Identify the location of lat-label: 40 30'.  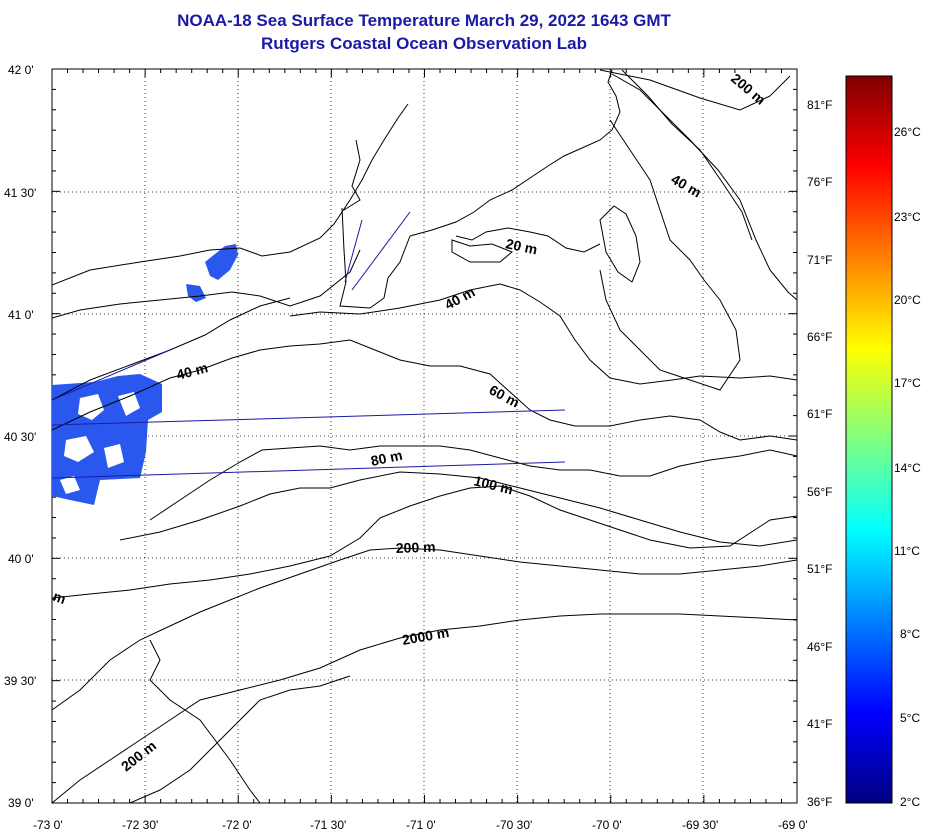
(20, 437).